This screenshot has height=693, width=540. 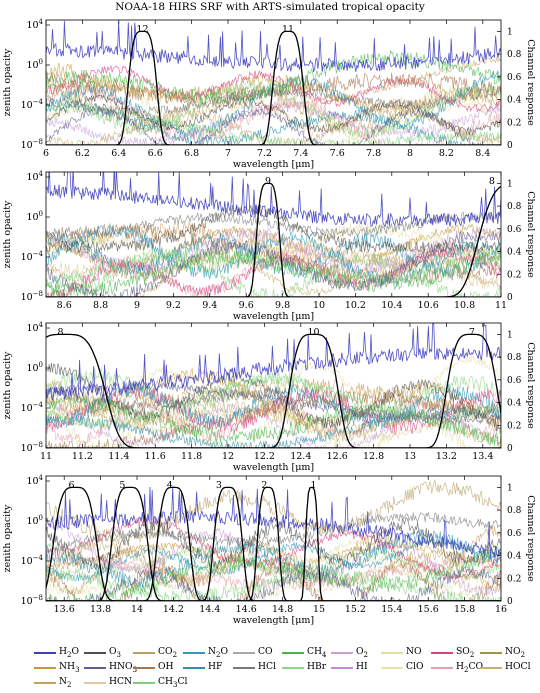 I want to click on x-tick-label: 13, so click(x=410, y=456).